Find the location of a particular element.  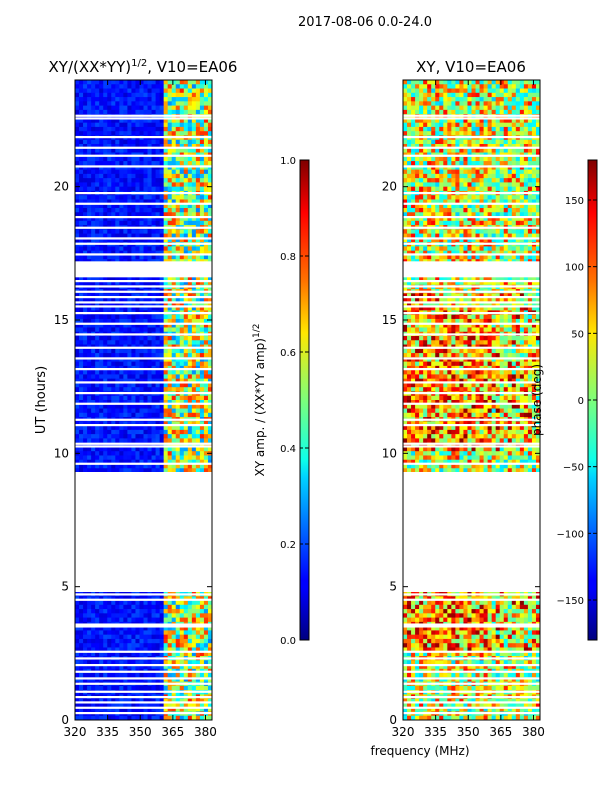

left-flag-line is located at coordinates (143, 302).